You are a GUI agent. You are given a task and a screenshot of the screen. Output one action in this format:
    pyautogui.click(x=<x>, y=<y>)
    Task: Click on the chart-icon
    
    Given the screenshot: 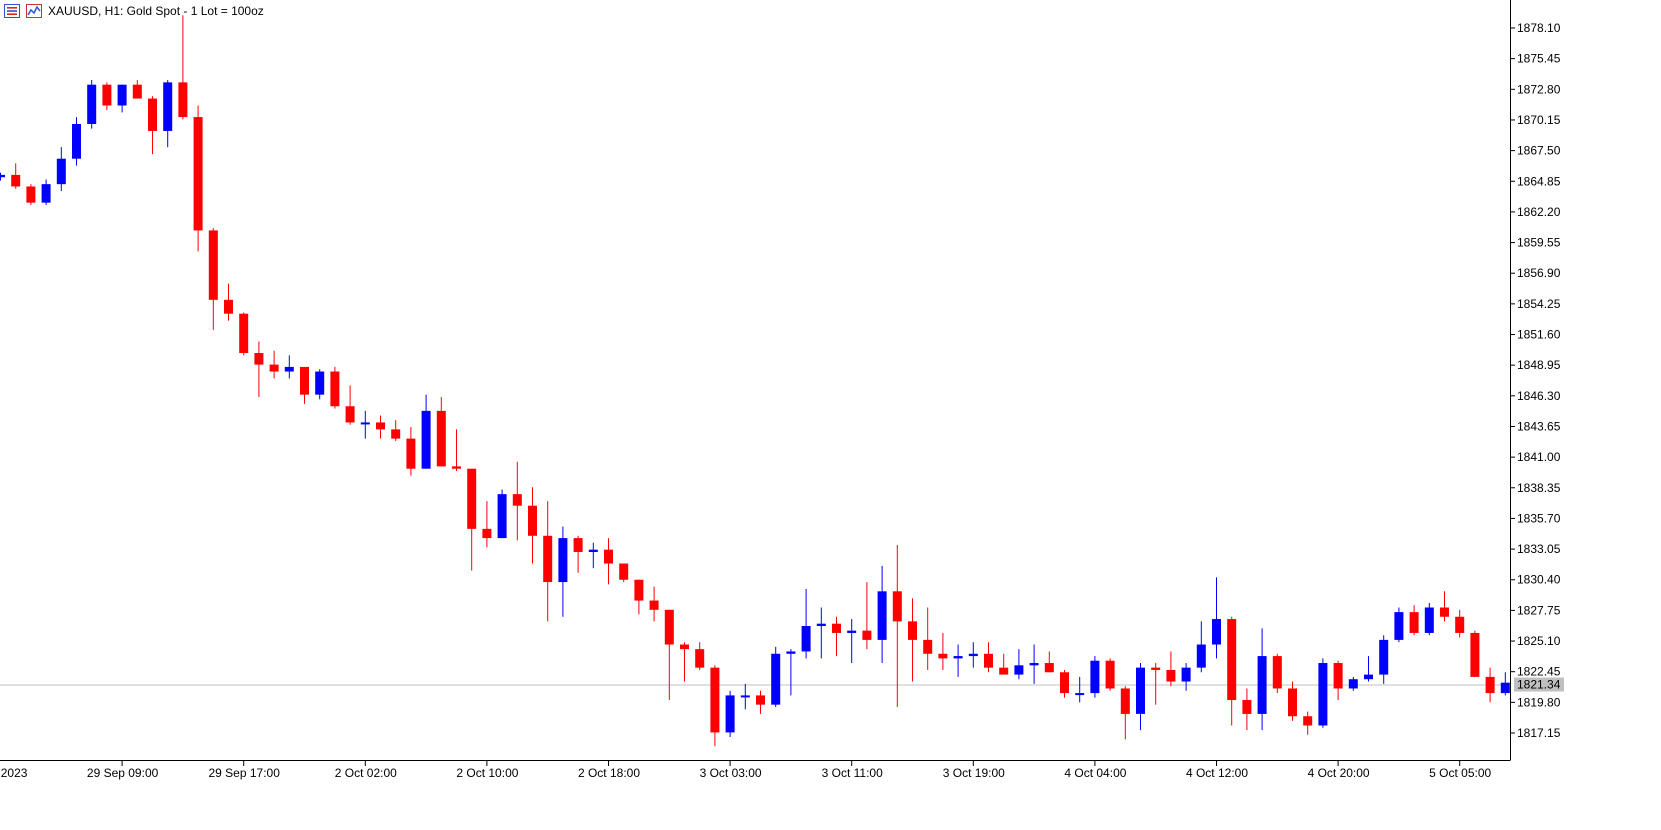 What is the action you would take?
    pyautogui.click(x=34, y=11)
    